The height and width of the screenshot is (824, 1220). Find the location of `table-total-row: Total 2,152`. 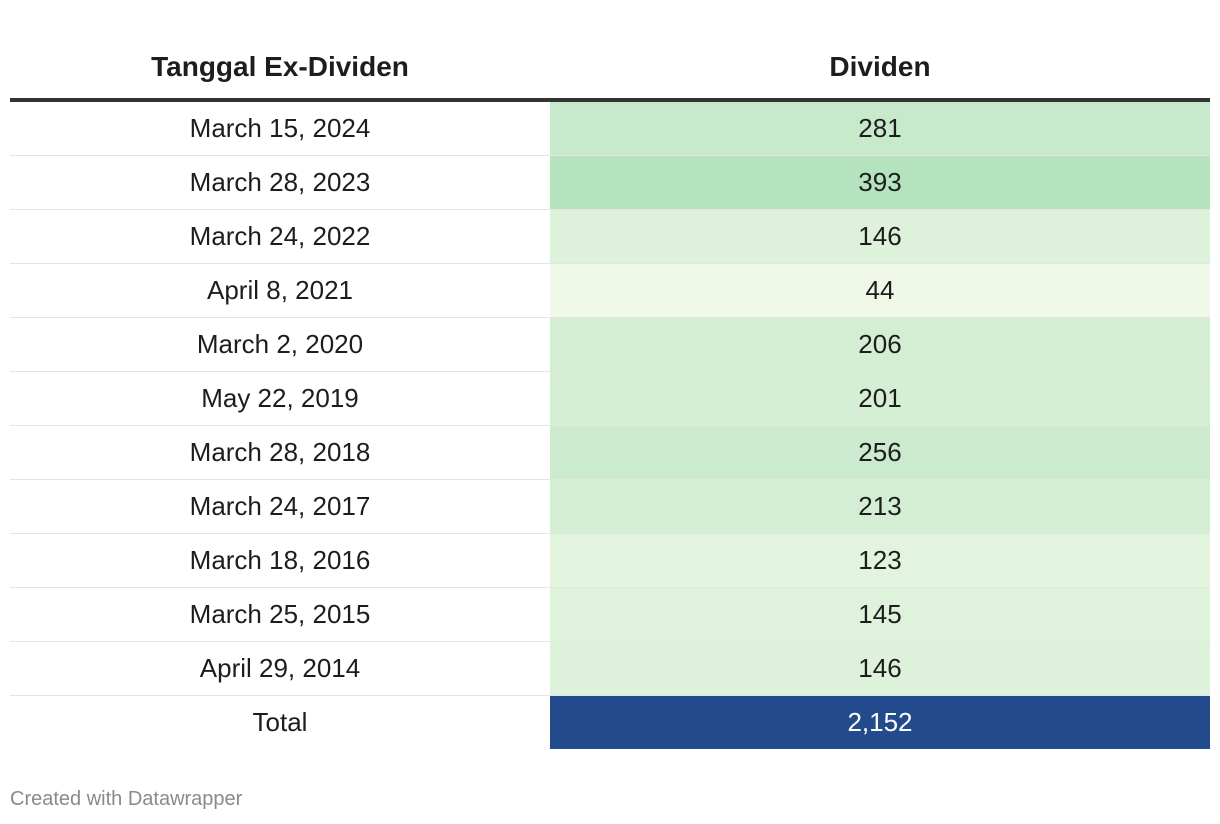

table-total-row: Total 2,152 is located at coordinates (610, 722).